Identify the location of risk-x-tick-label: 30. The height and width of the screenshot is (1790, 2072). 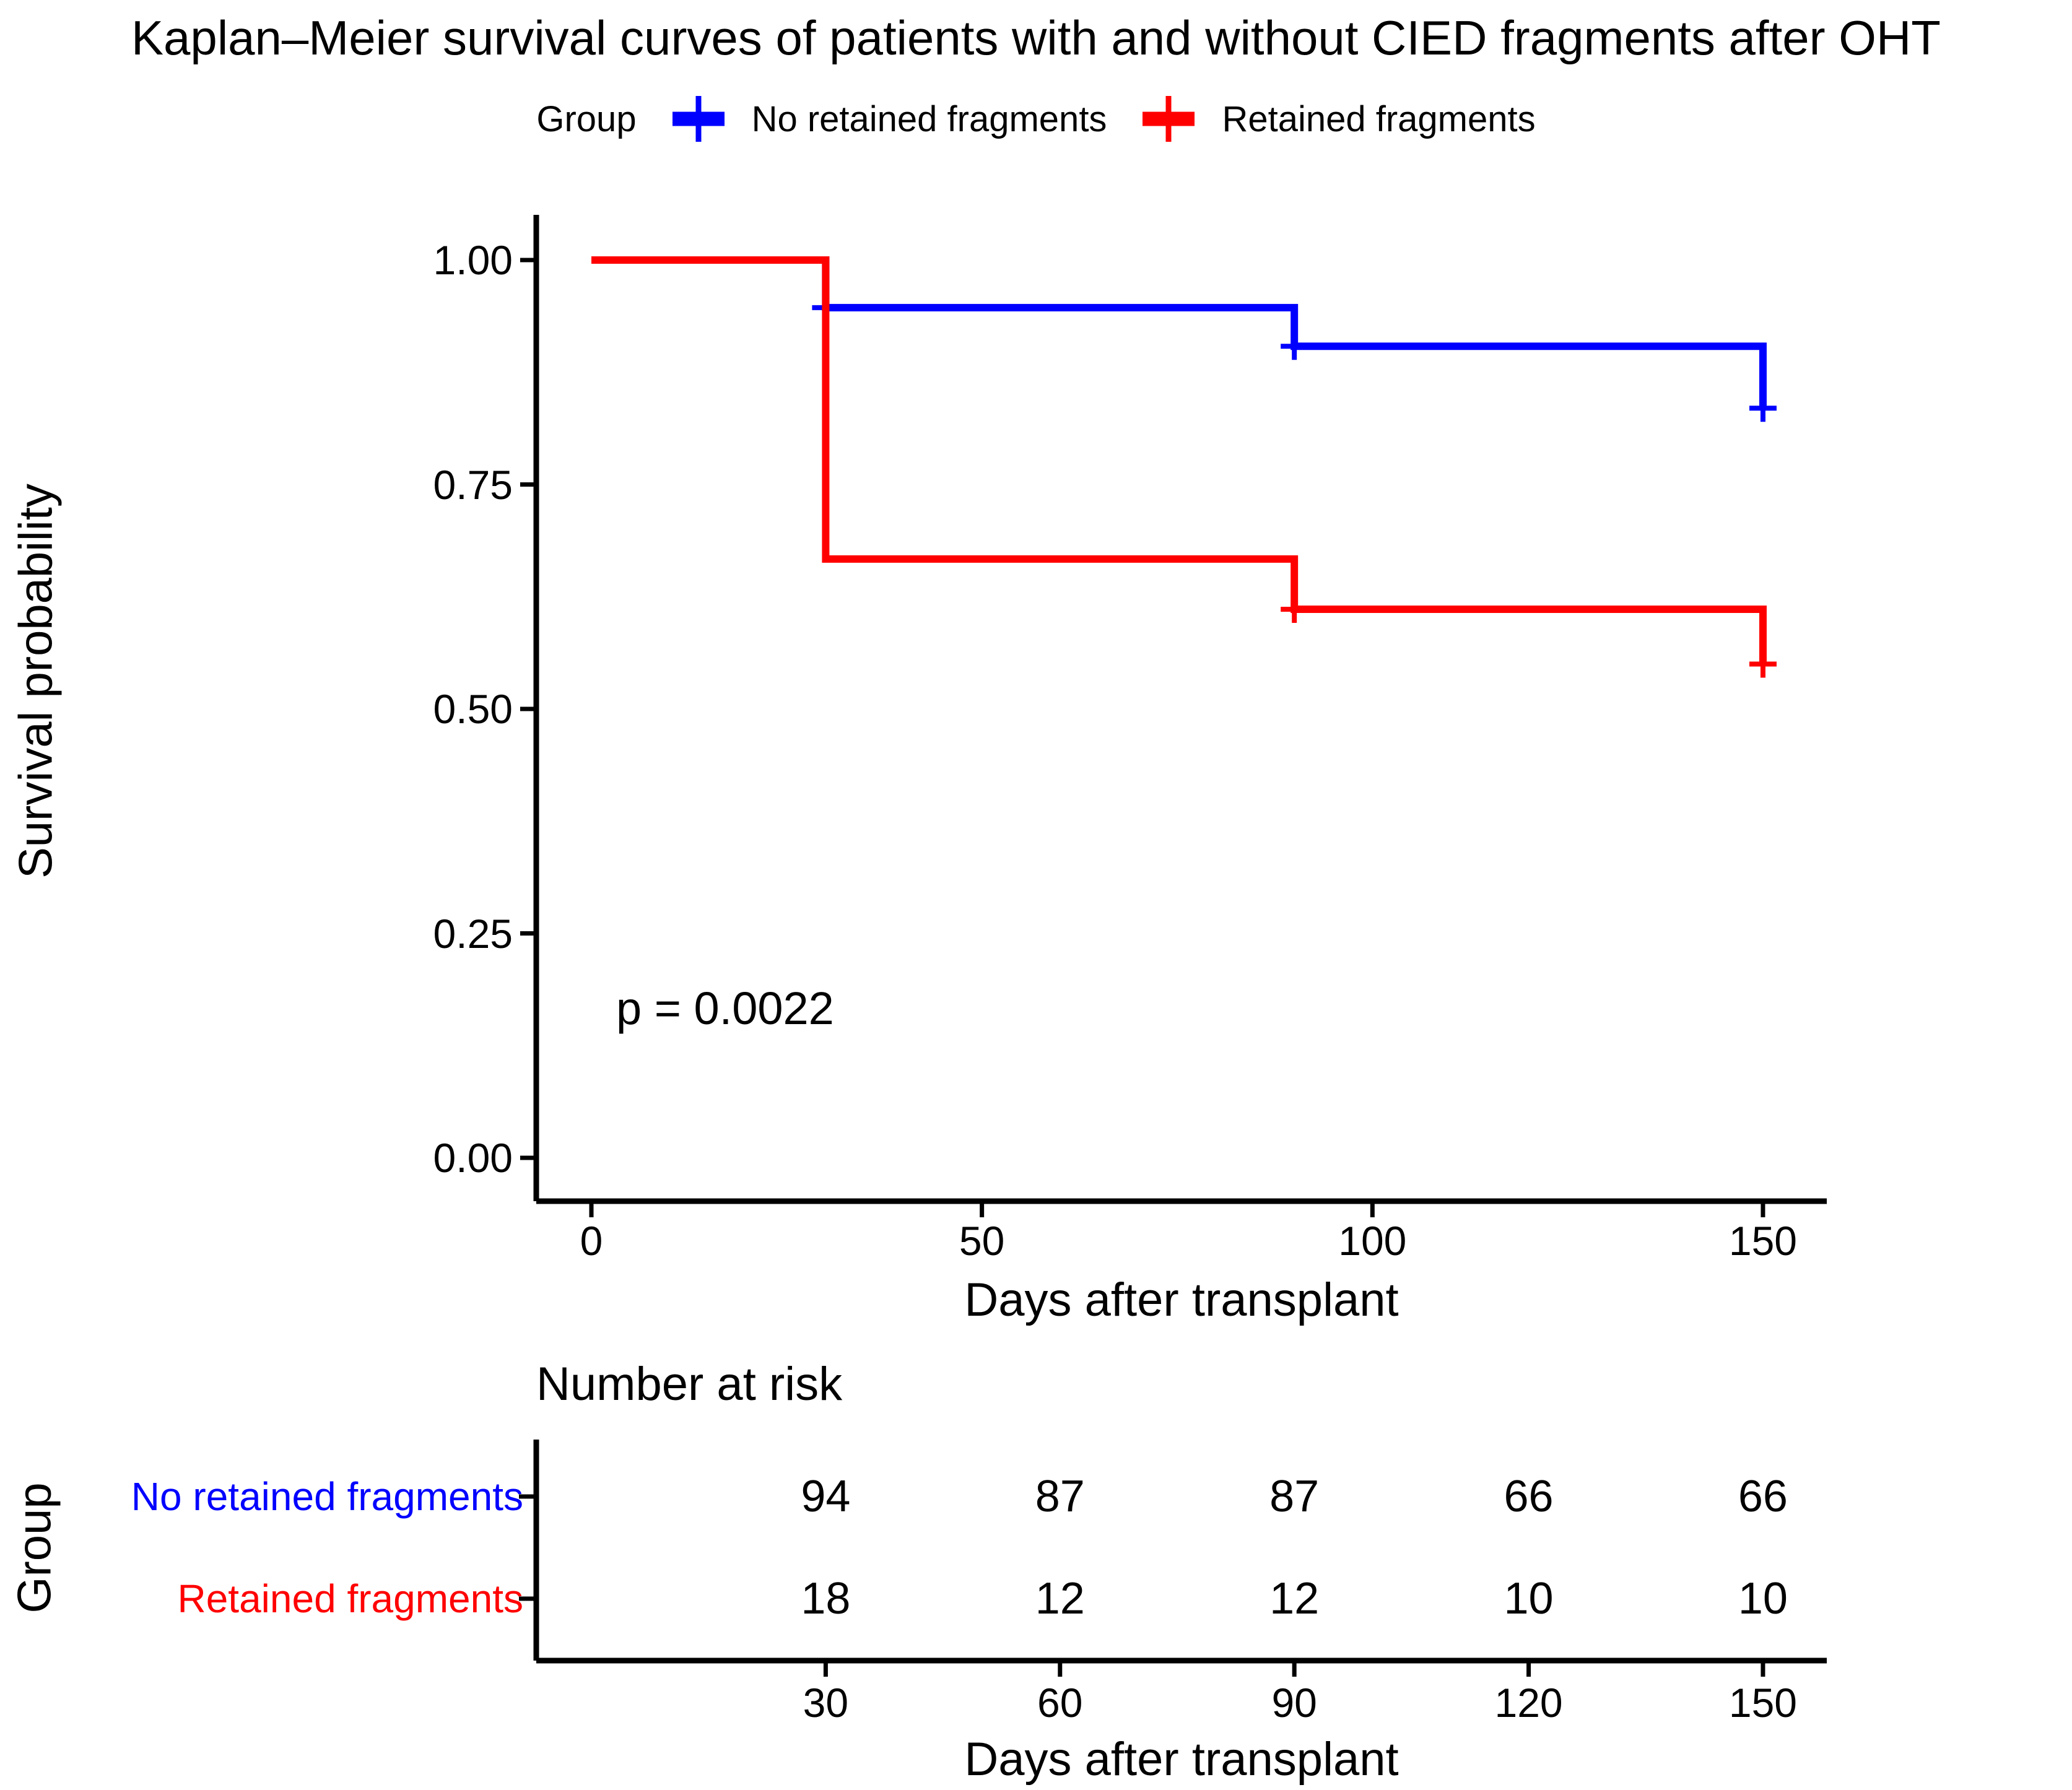
(826, 1703).